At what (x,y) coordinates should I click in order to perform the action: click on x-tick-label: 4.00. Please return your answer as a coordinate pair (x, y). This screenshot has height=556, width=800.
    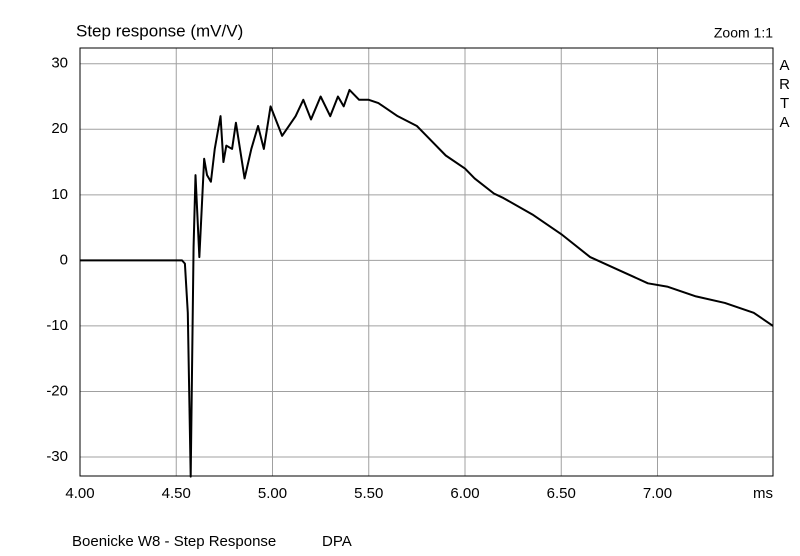
    Looking at the image, I should click on (79, 493).